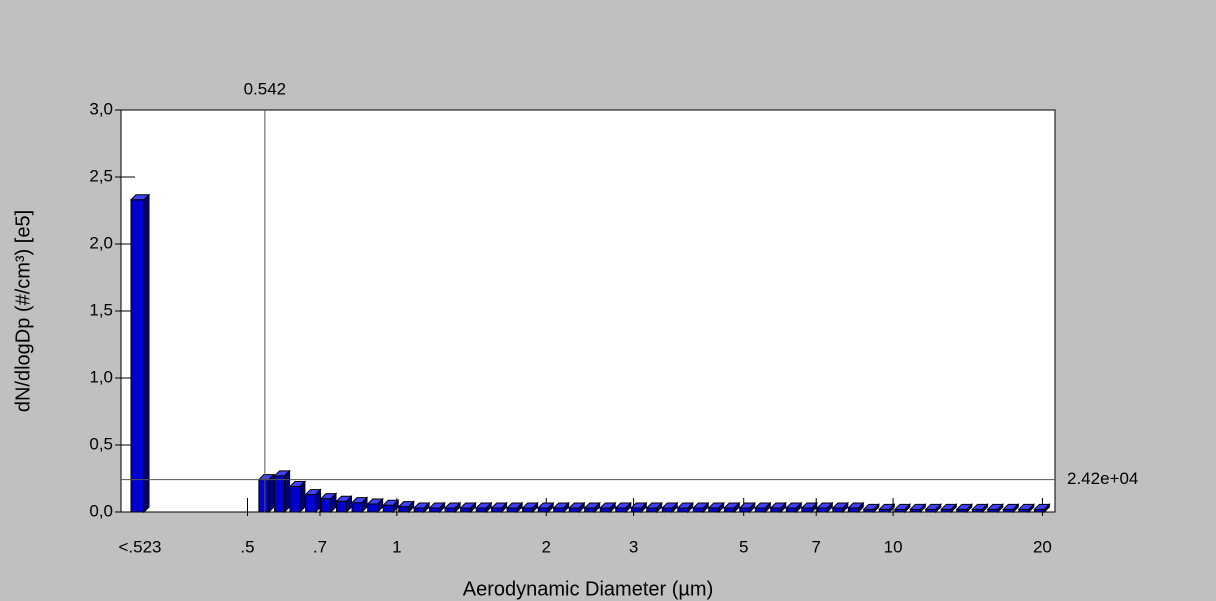  Describe the element at coordinates (633, 546) in the screenshot. I see `x-tick-label: 3` at that location.